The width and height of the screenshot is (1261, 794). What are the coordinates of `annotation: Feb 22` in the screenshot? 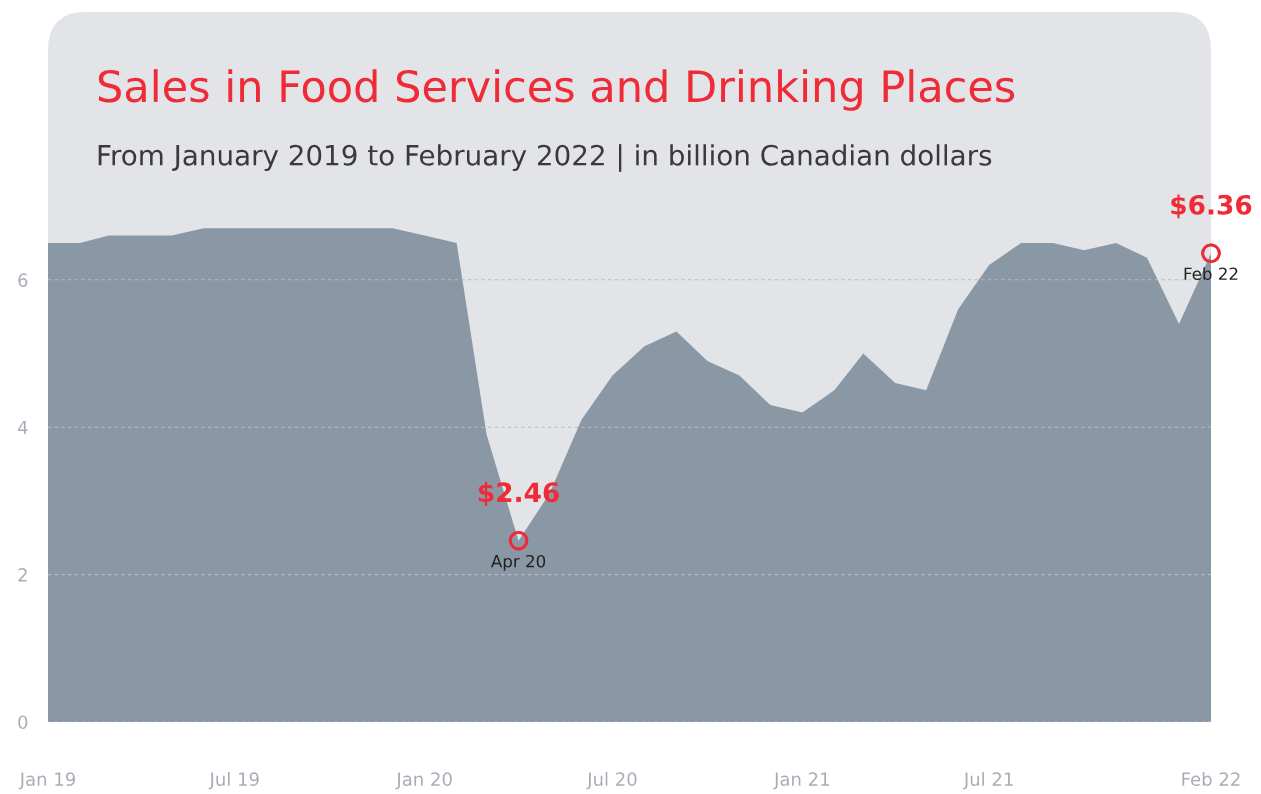 It's located at (1211, 274).